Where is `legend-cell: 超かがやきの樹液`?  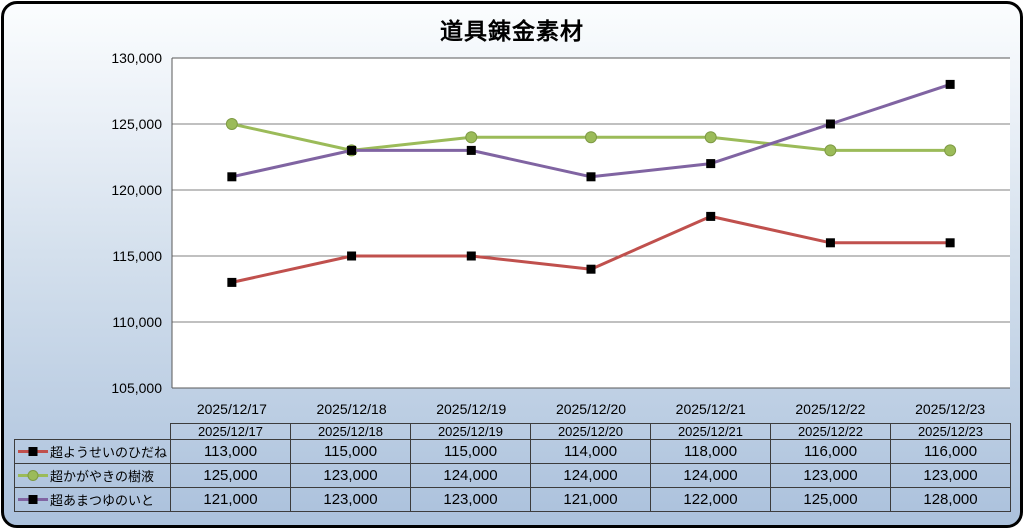
legend-cell: 超かがやきの樹液 is located at coordinates (92, 475).